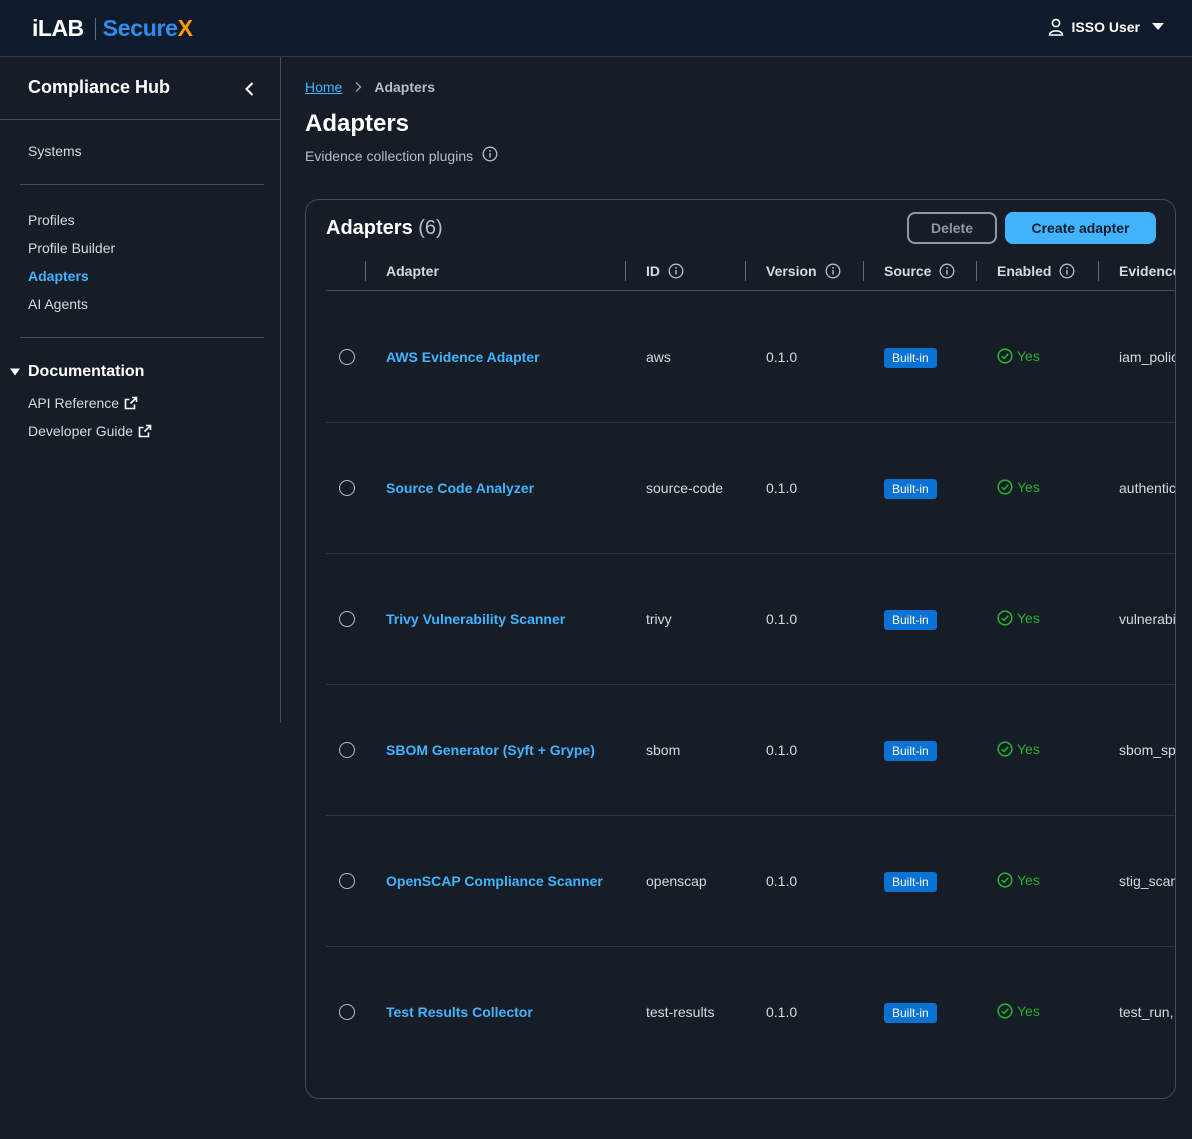 The image size is (1192, 1139). I want to click on adapter-name-link: AWS Evidence Adapter, so click(463, 357).